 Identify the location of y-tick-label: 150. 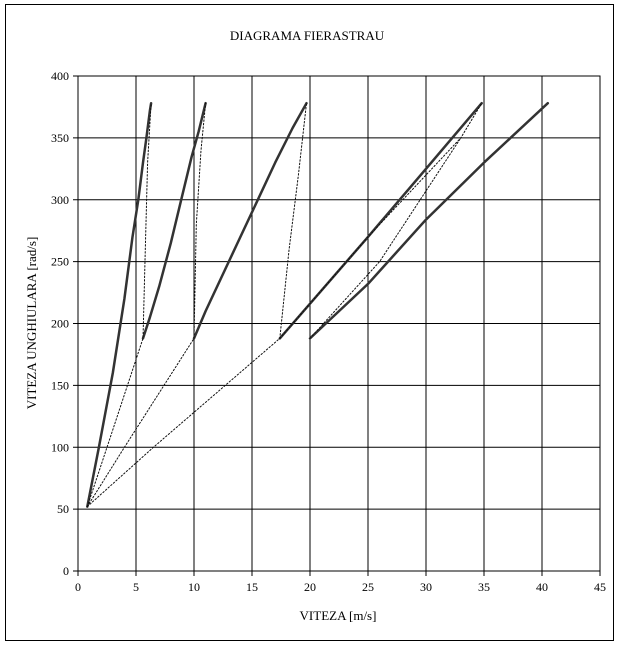
(60, 385).